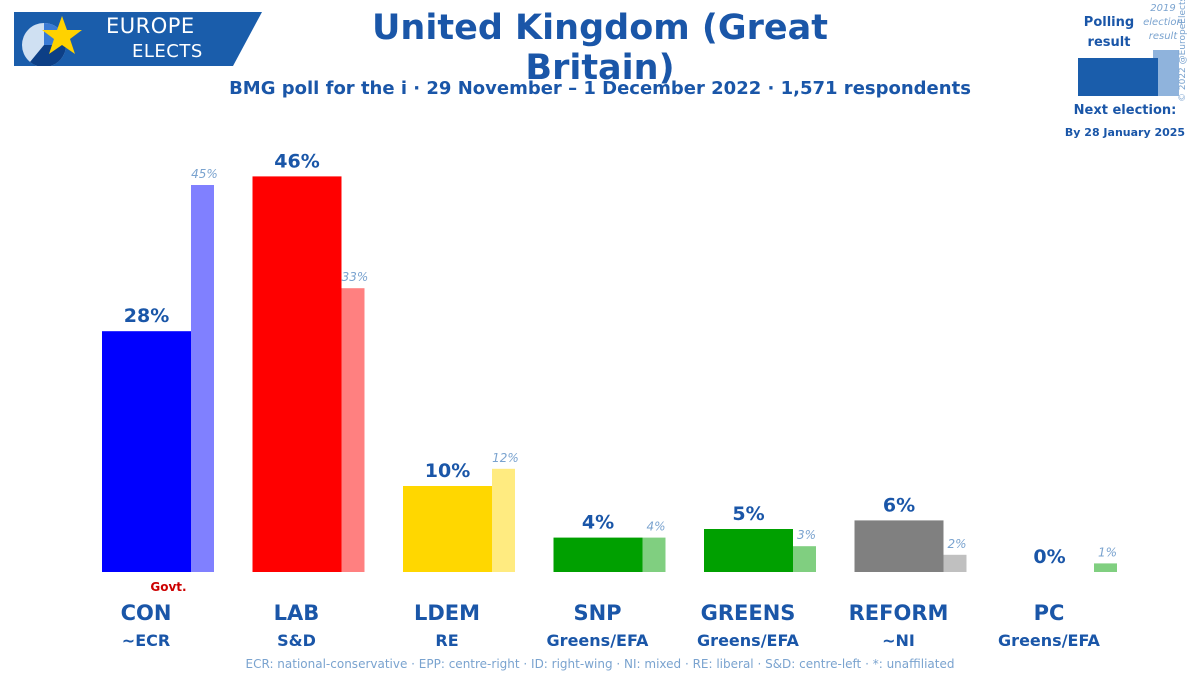 This screenshot has height=692, width=1200. Describe the element at coordinates (167, 51) in the screenshot. I see `logo-text-elects: ELECTS` at that location.